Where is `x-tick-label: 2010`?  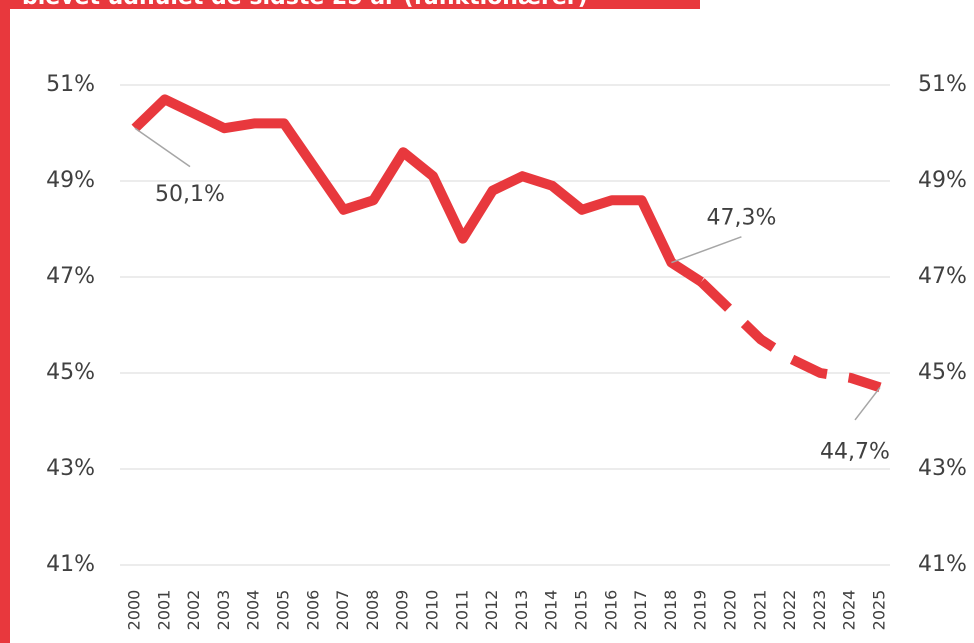
x-tick-label: 2010 is located at coordinates (432, 610).